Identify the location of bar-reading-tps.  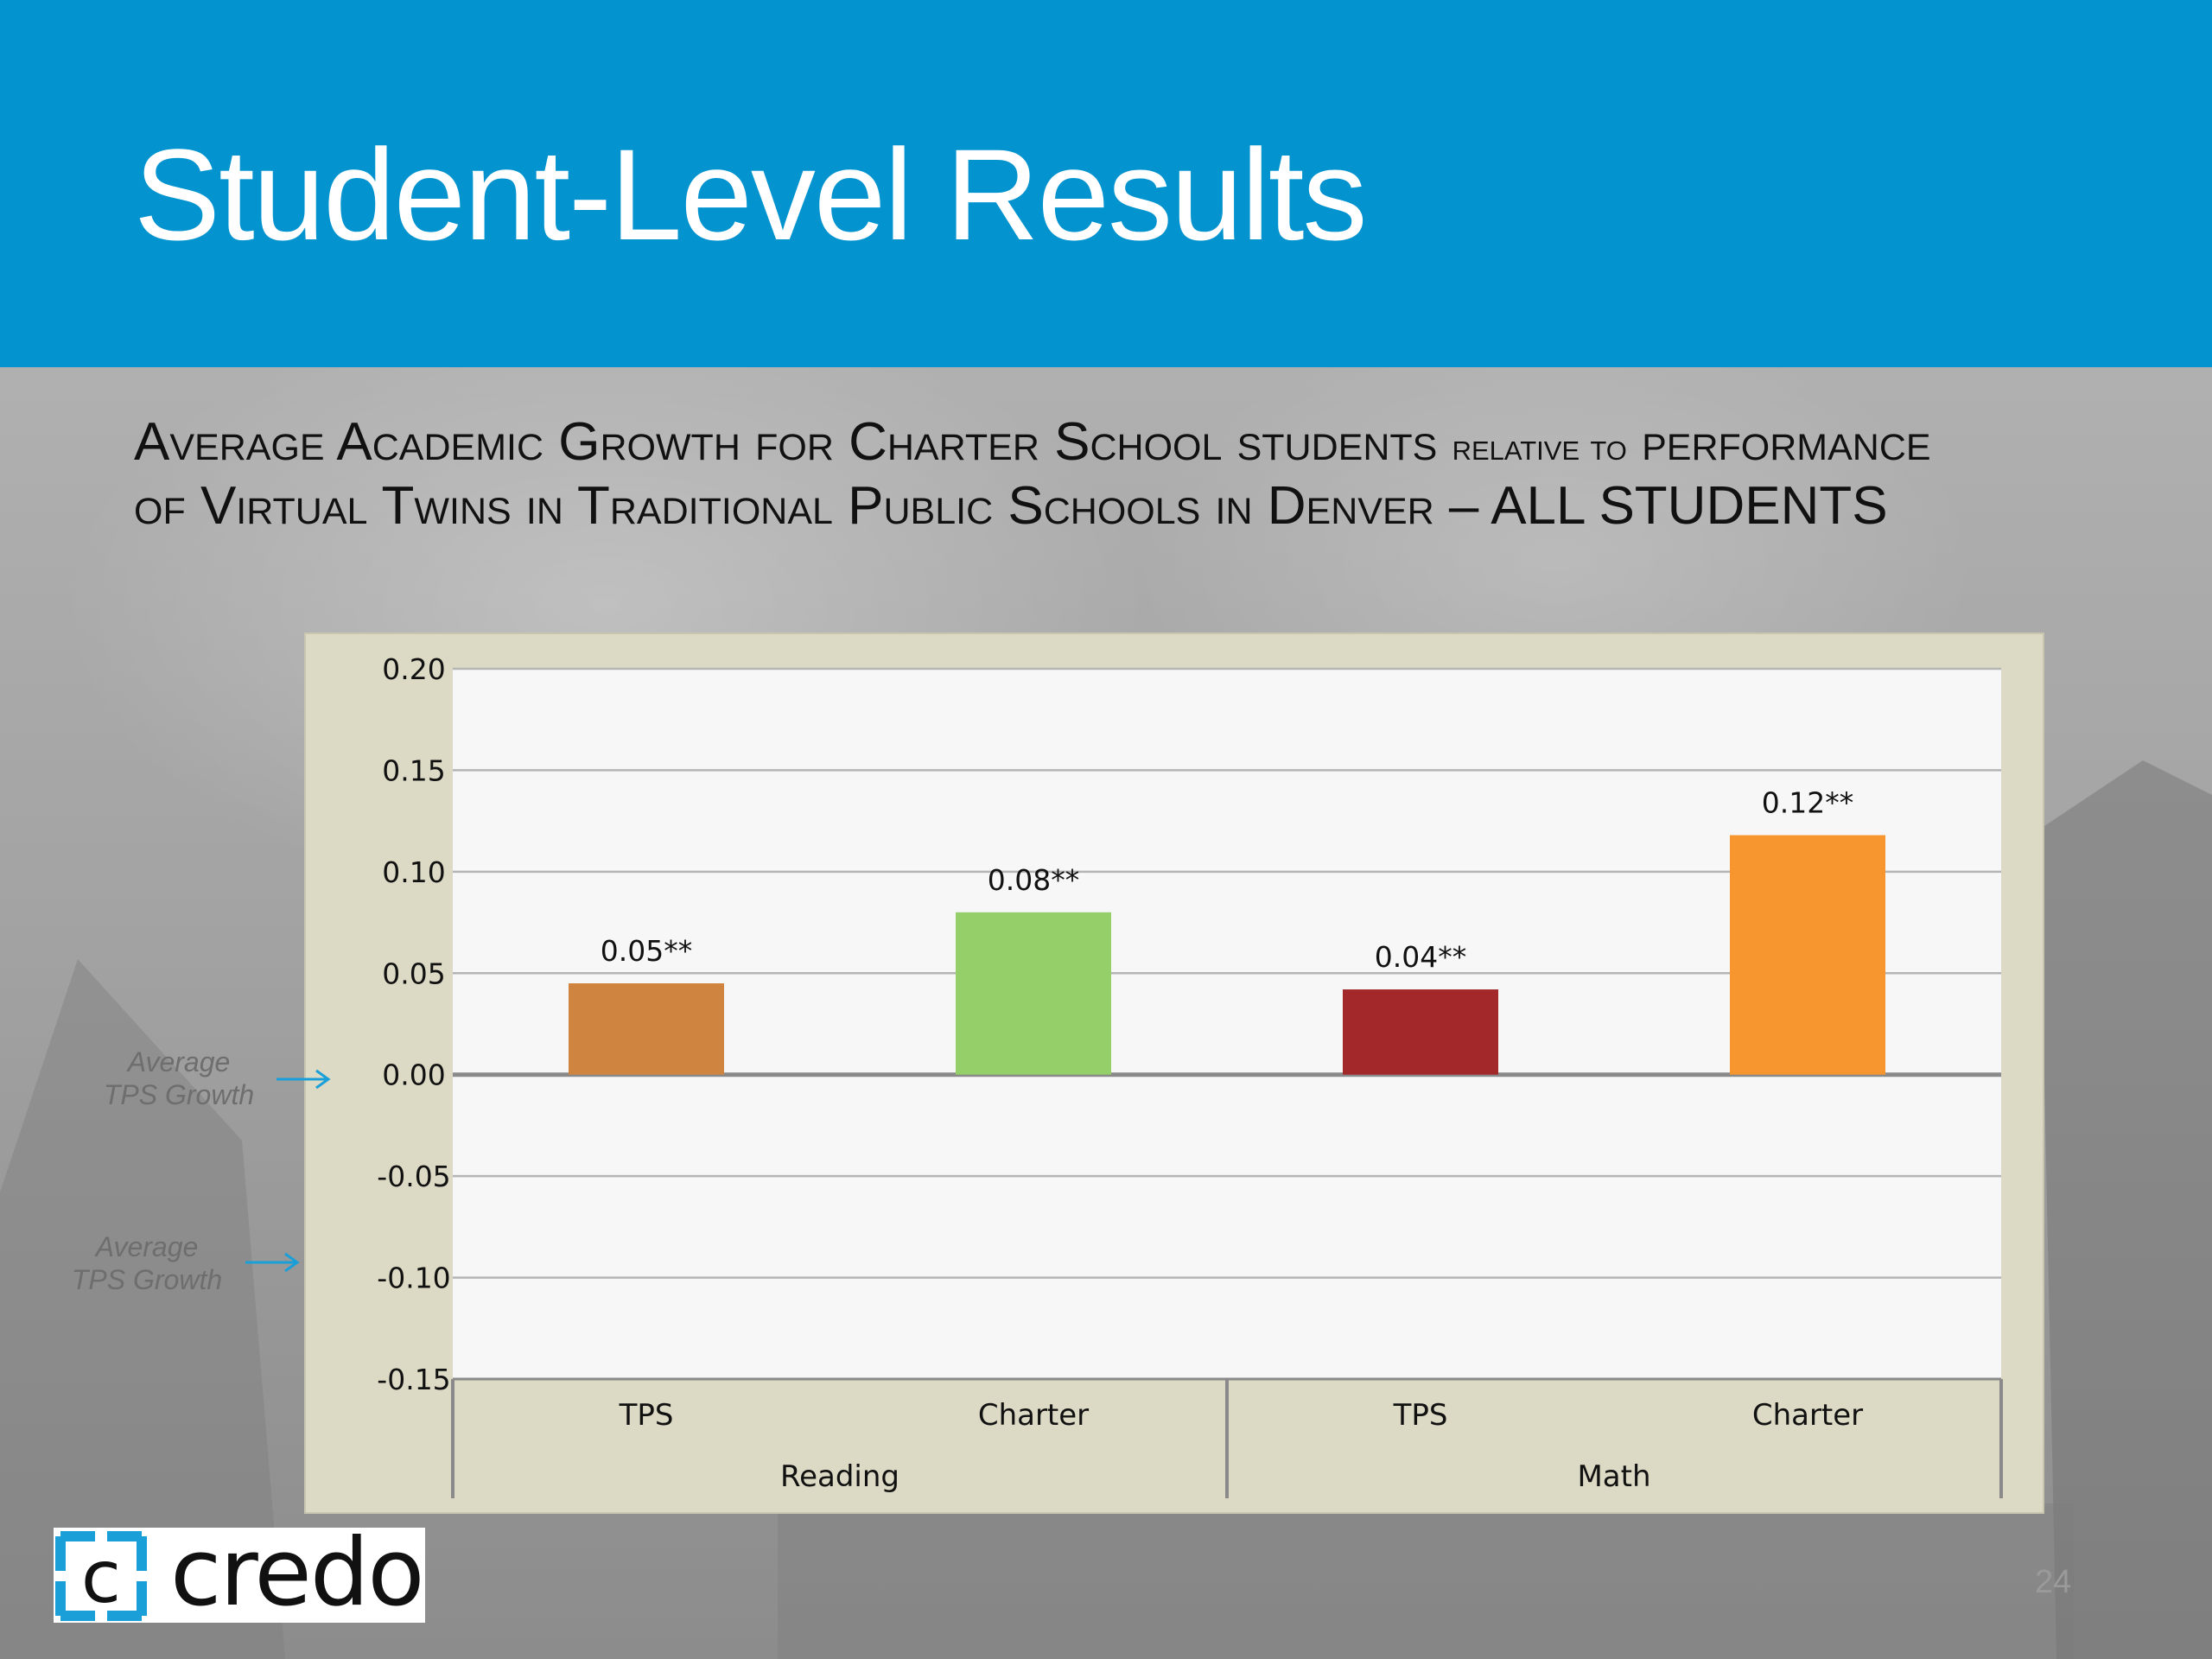
(646, 1029).